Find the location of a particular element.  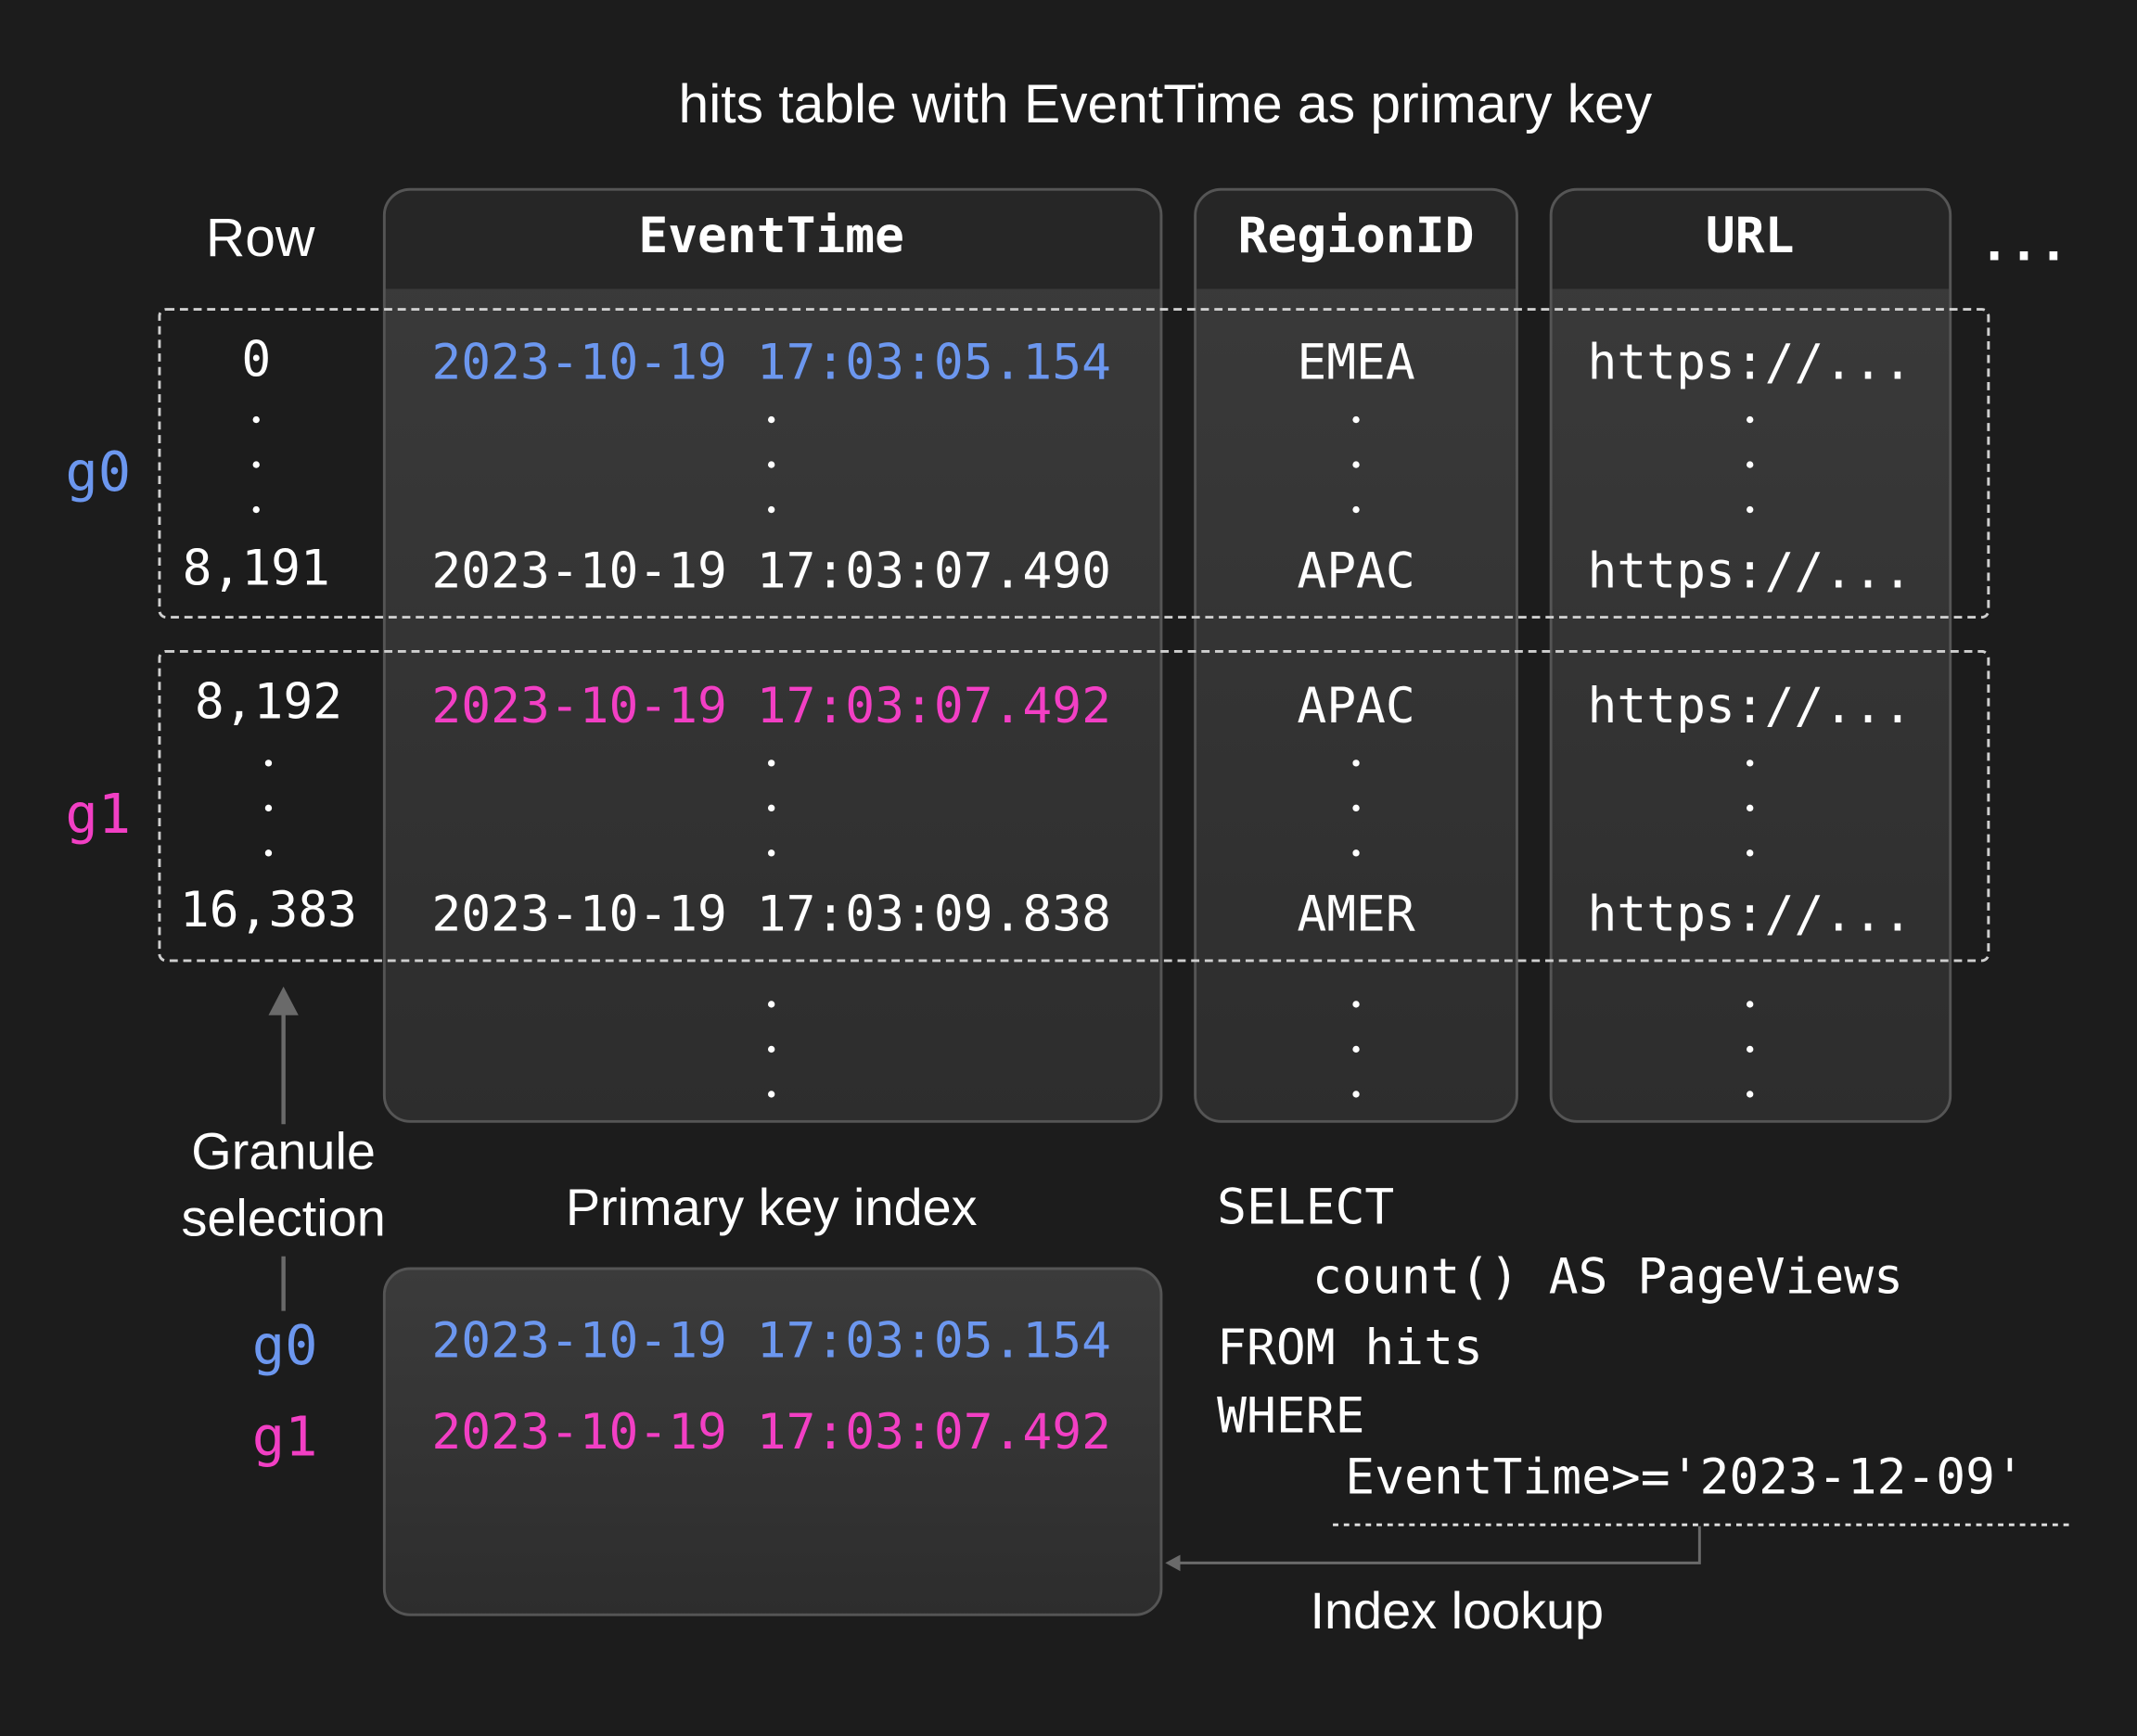

index-label-g0: g0 is located at coordinates (285, 1346).